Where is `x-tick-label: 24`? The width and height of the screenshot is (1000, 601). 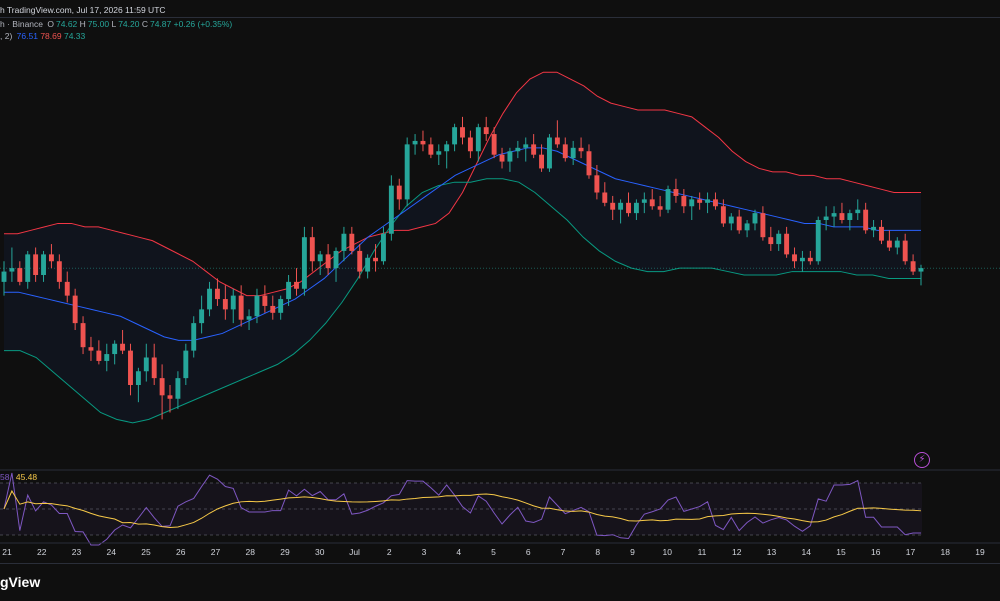 x-tick-label: 24 is located at coordinates (112, 552).